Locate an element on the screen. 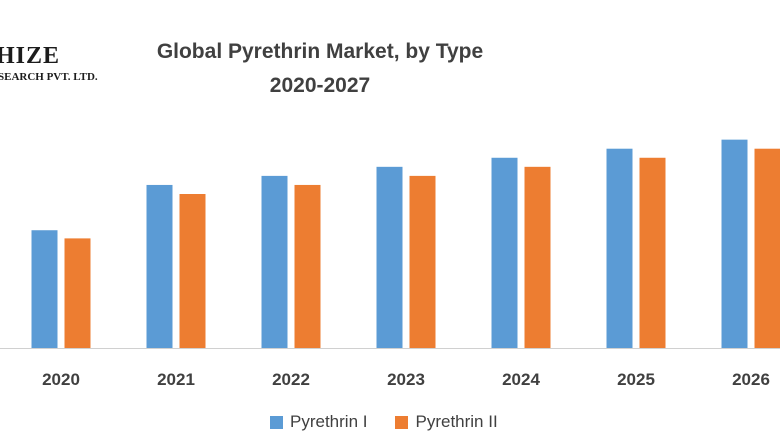 This screenshot has width=780, height=440. x-tick-label-2021: 2021 is located at coordinates (176, 379).